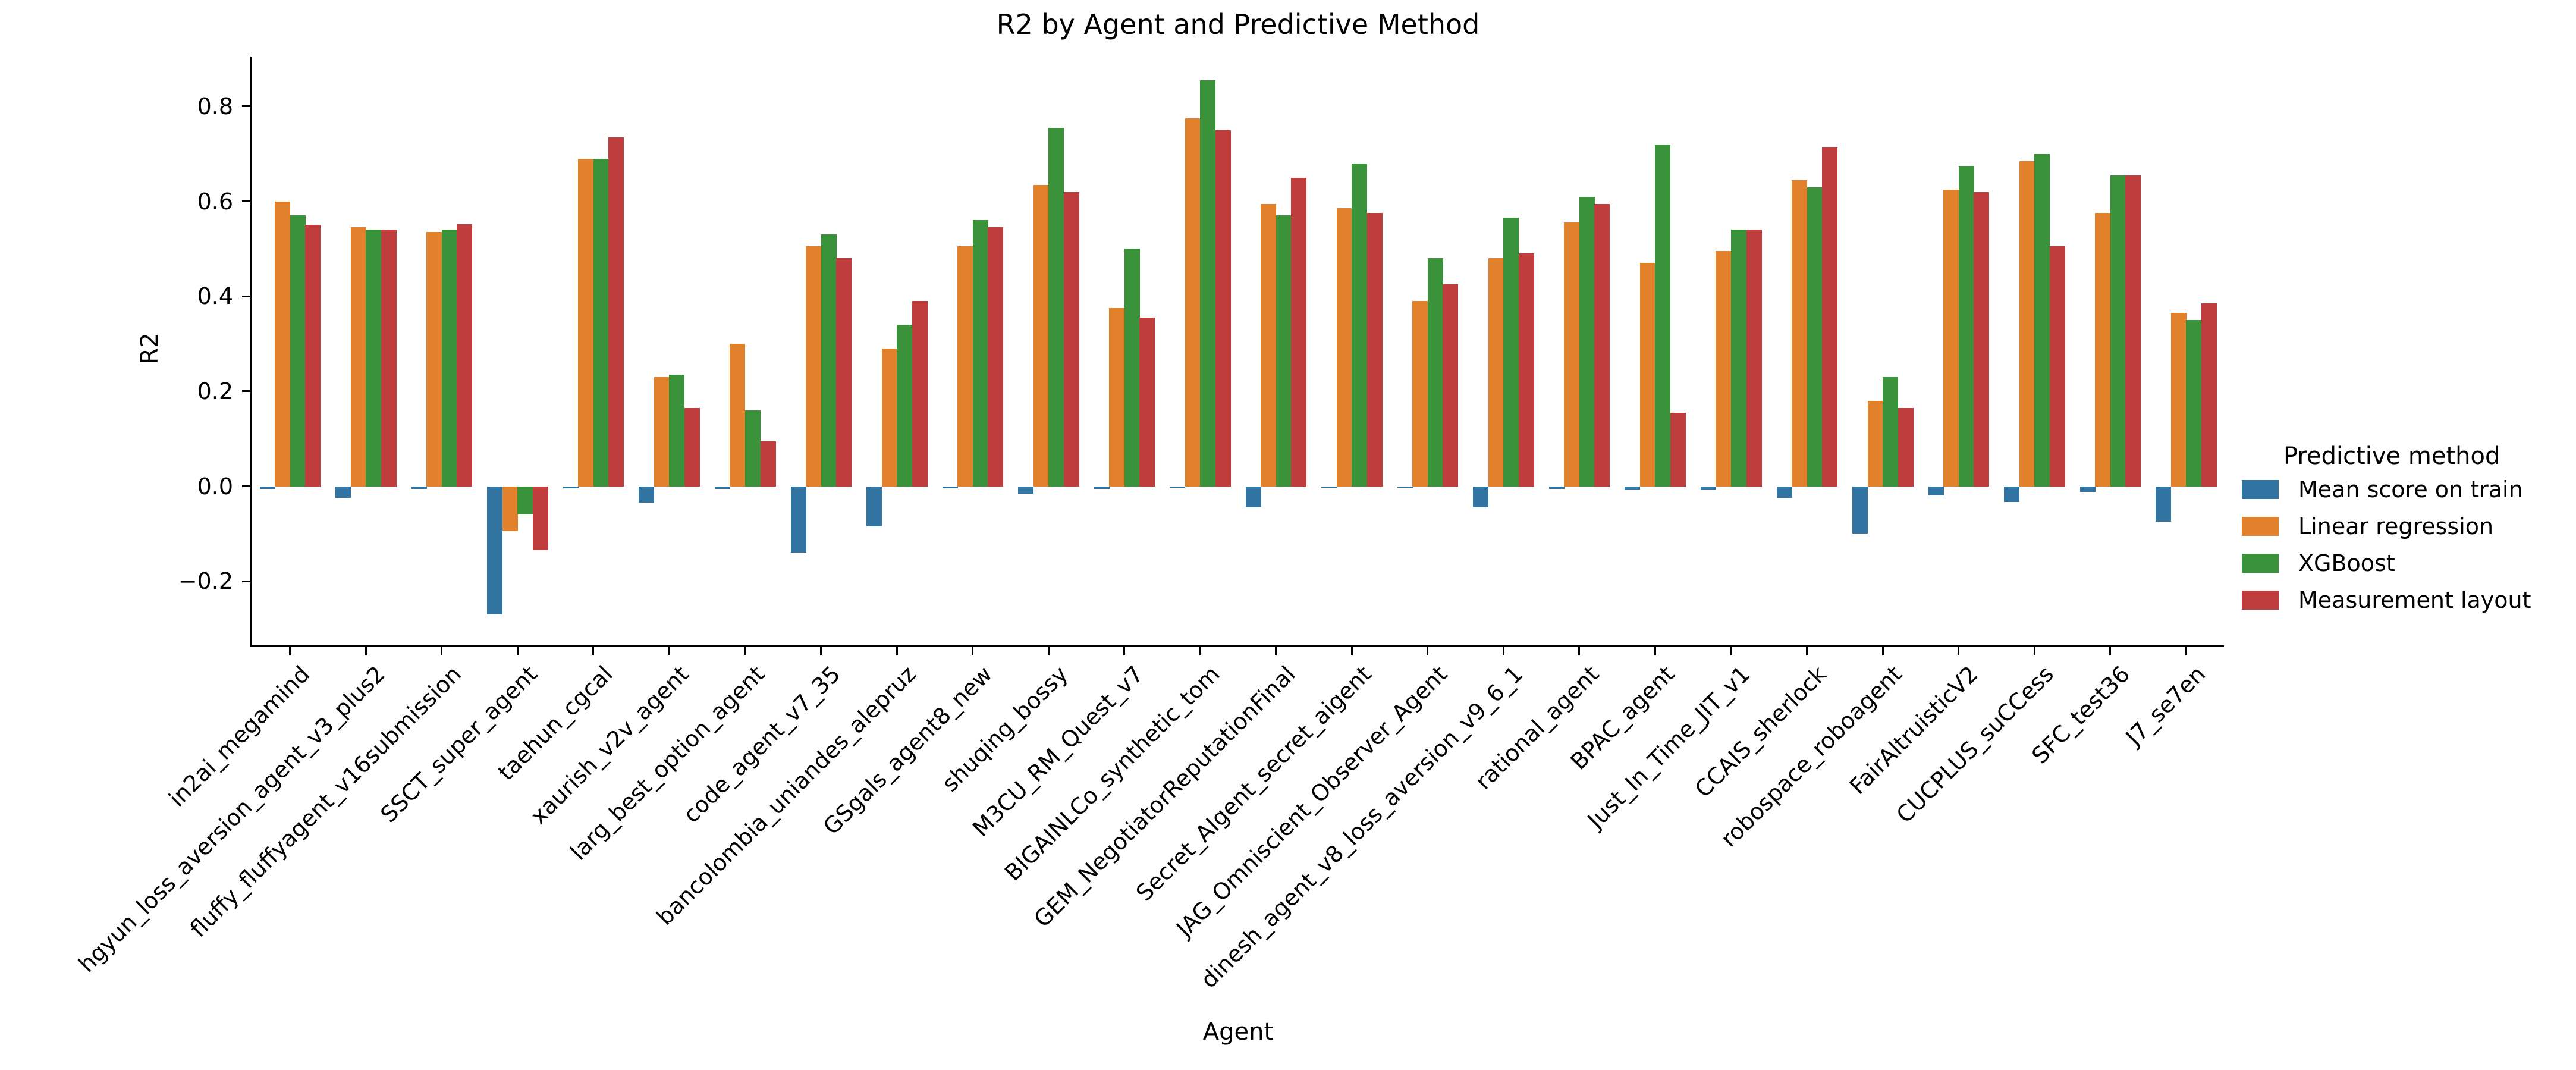  I want to click on x-tick-label: JAG_Omniscient_Observer_Agent, so click(1311, 801).